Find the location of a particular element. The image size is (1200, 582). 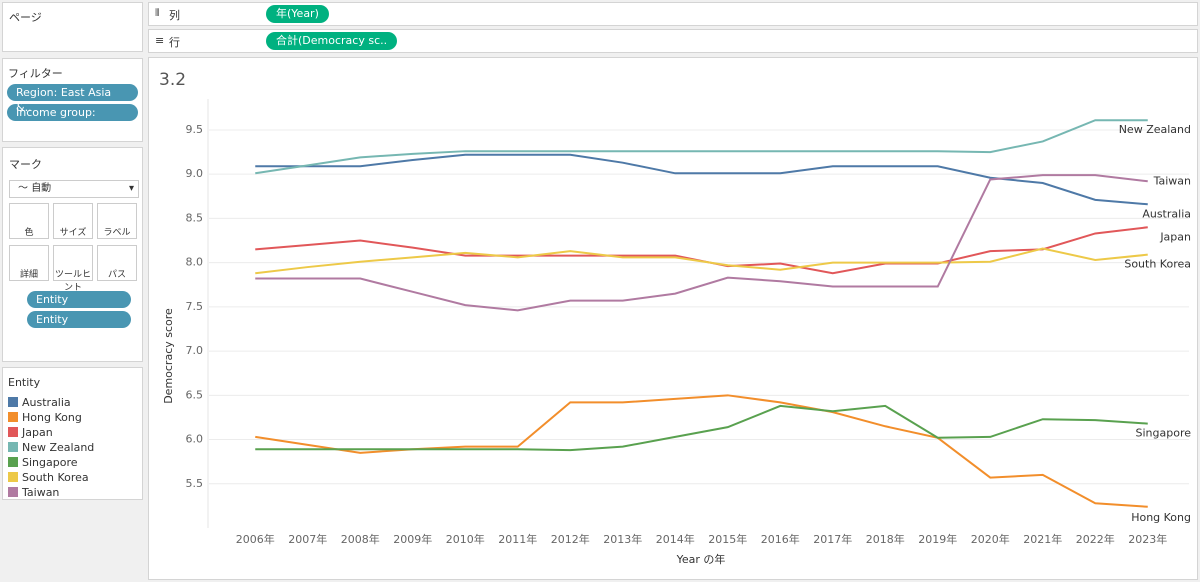

pages-title: ページ is located at coordinates (25, 17).